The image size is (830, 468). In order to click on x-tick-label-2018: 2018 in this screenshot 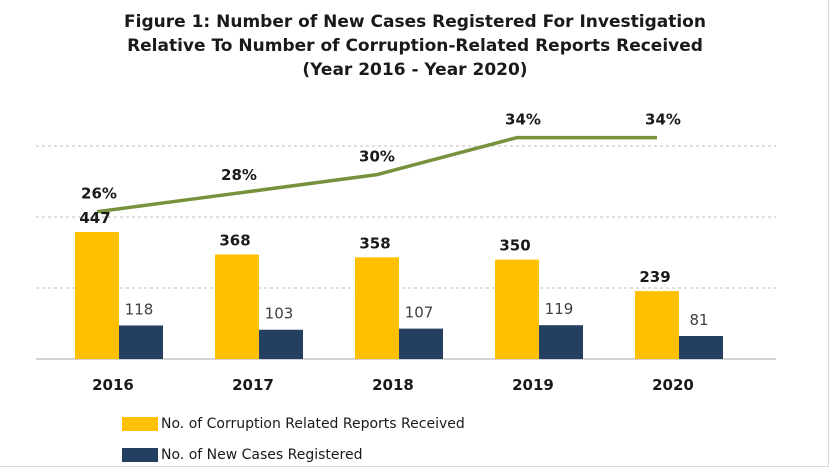, I will do `click(393, 385)`.